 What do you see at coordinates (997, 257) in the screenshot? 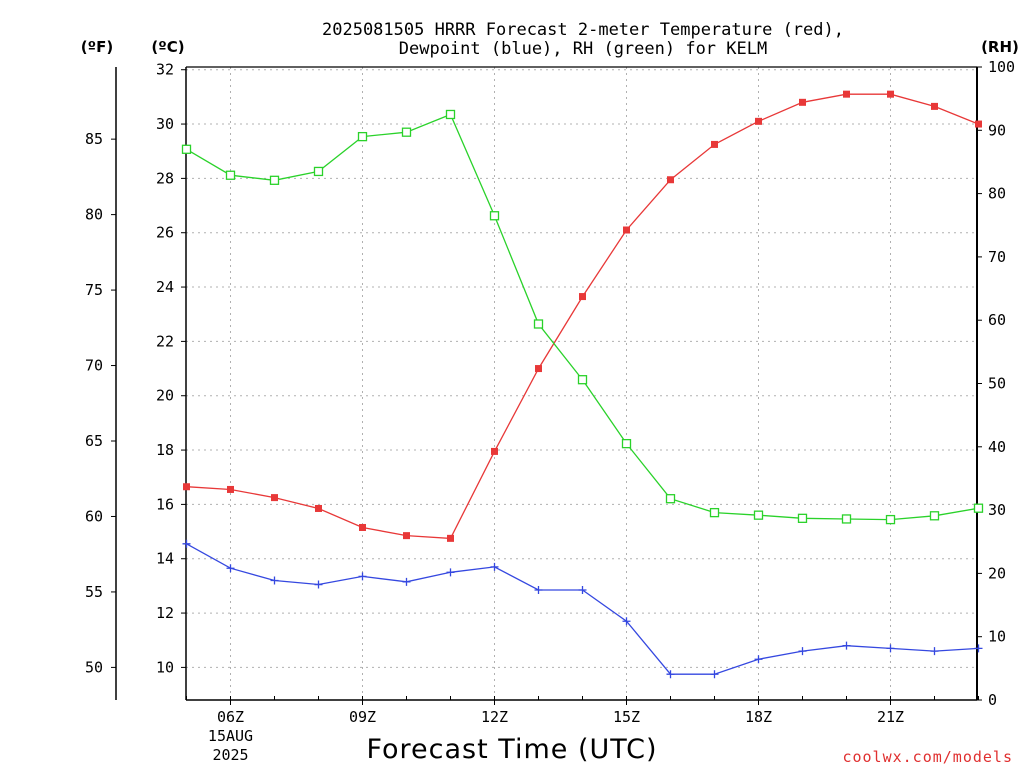
I see `rh-tick-label: 70` at bounding box center [997, 257].